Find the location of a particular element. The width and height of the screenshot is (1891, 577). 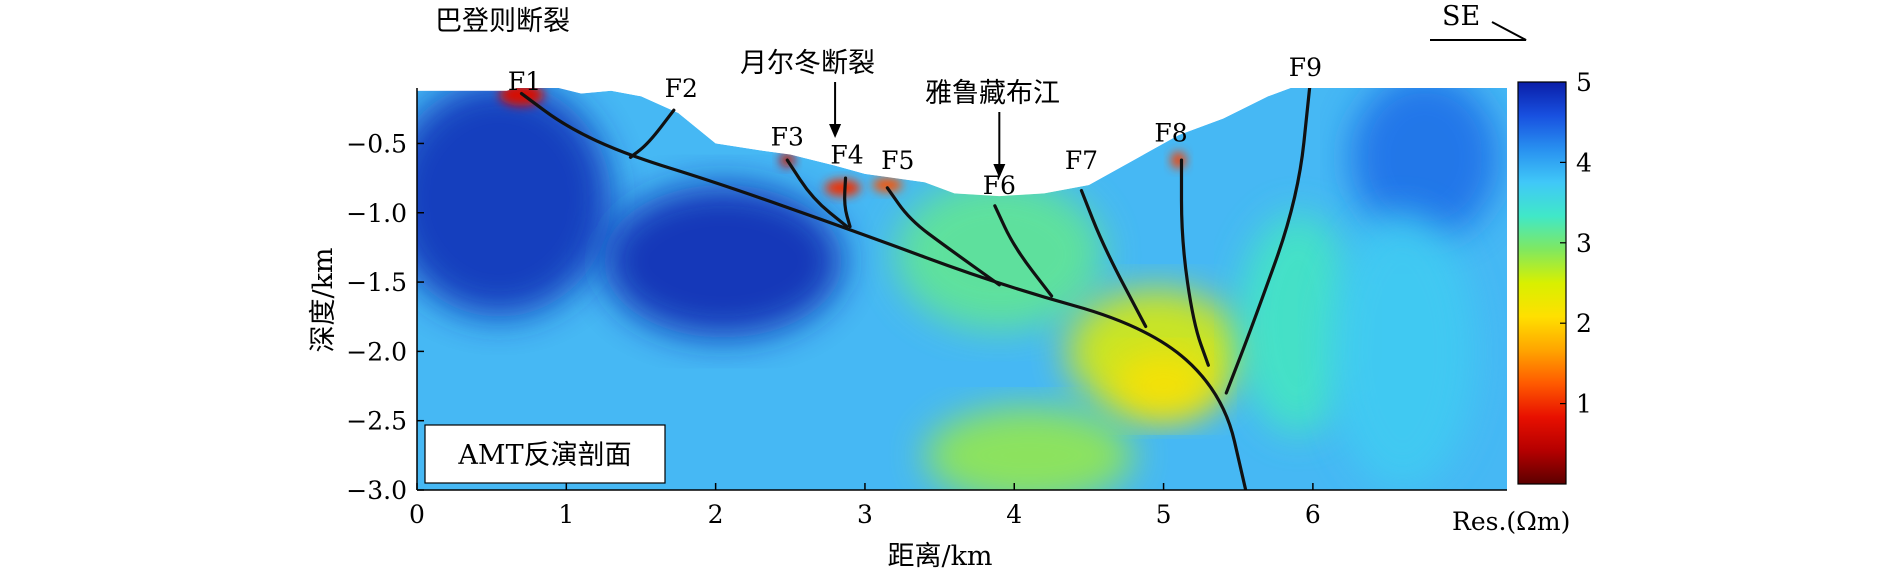

colorbar-tick-label: 4 is located at coordinates (1584, 162).